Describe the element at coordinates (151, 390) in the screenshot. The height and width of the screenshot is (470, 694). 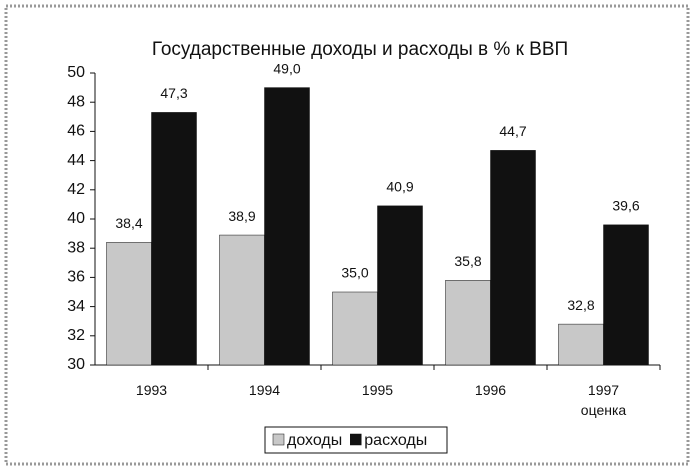
I see `x-tick-label: 1993` at that location.